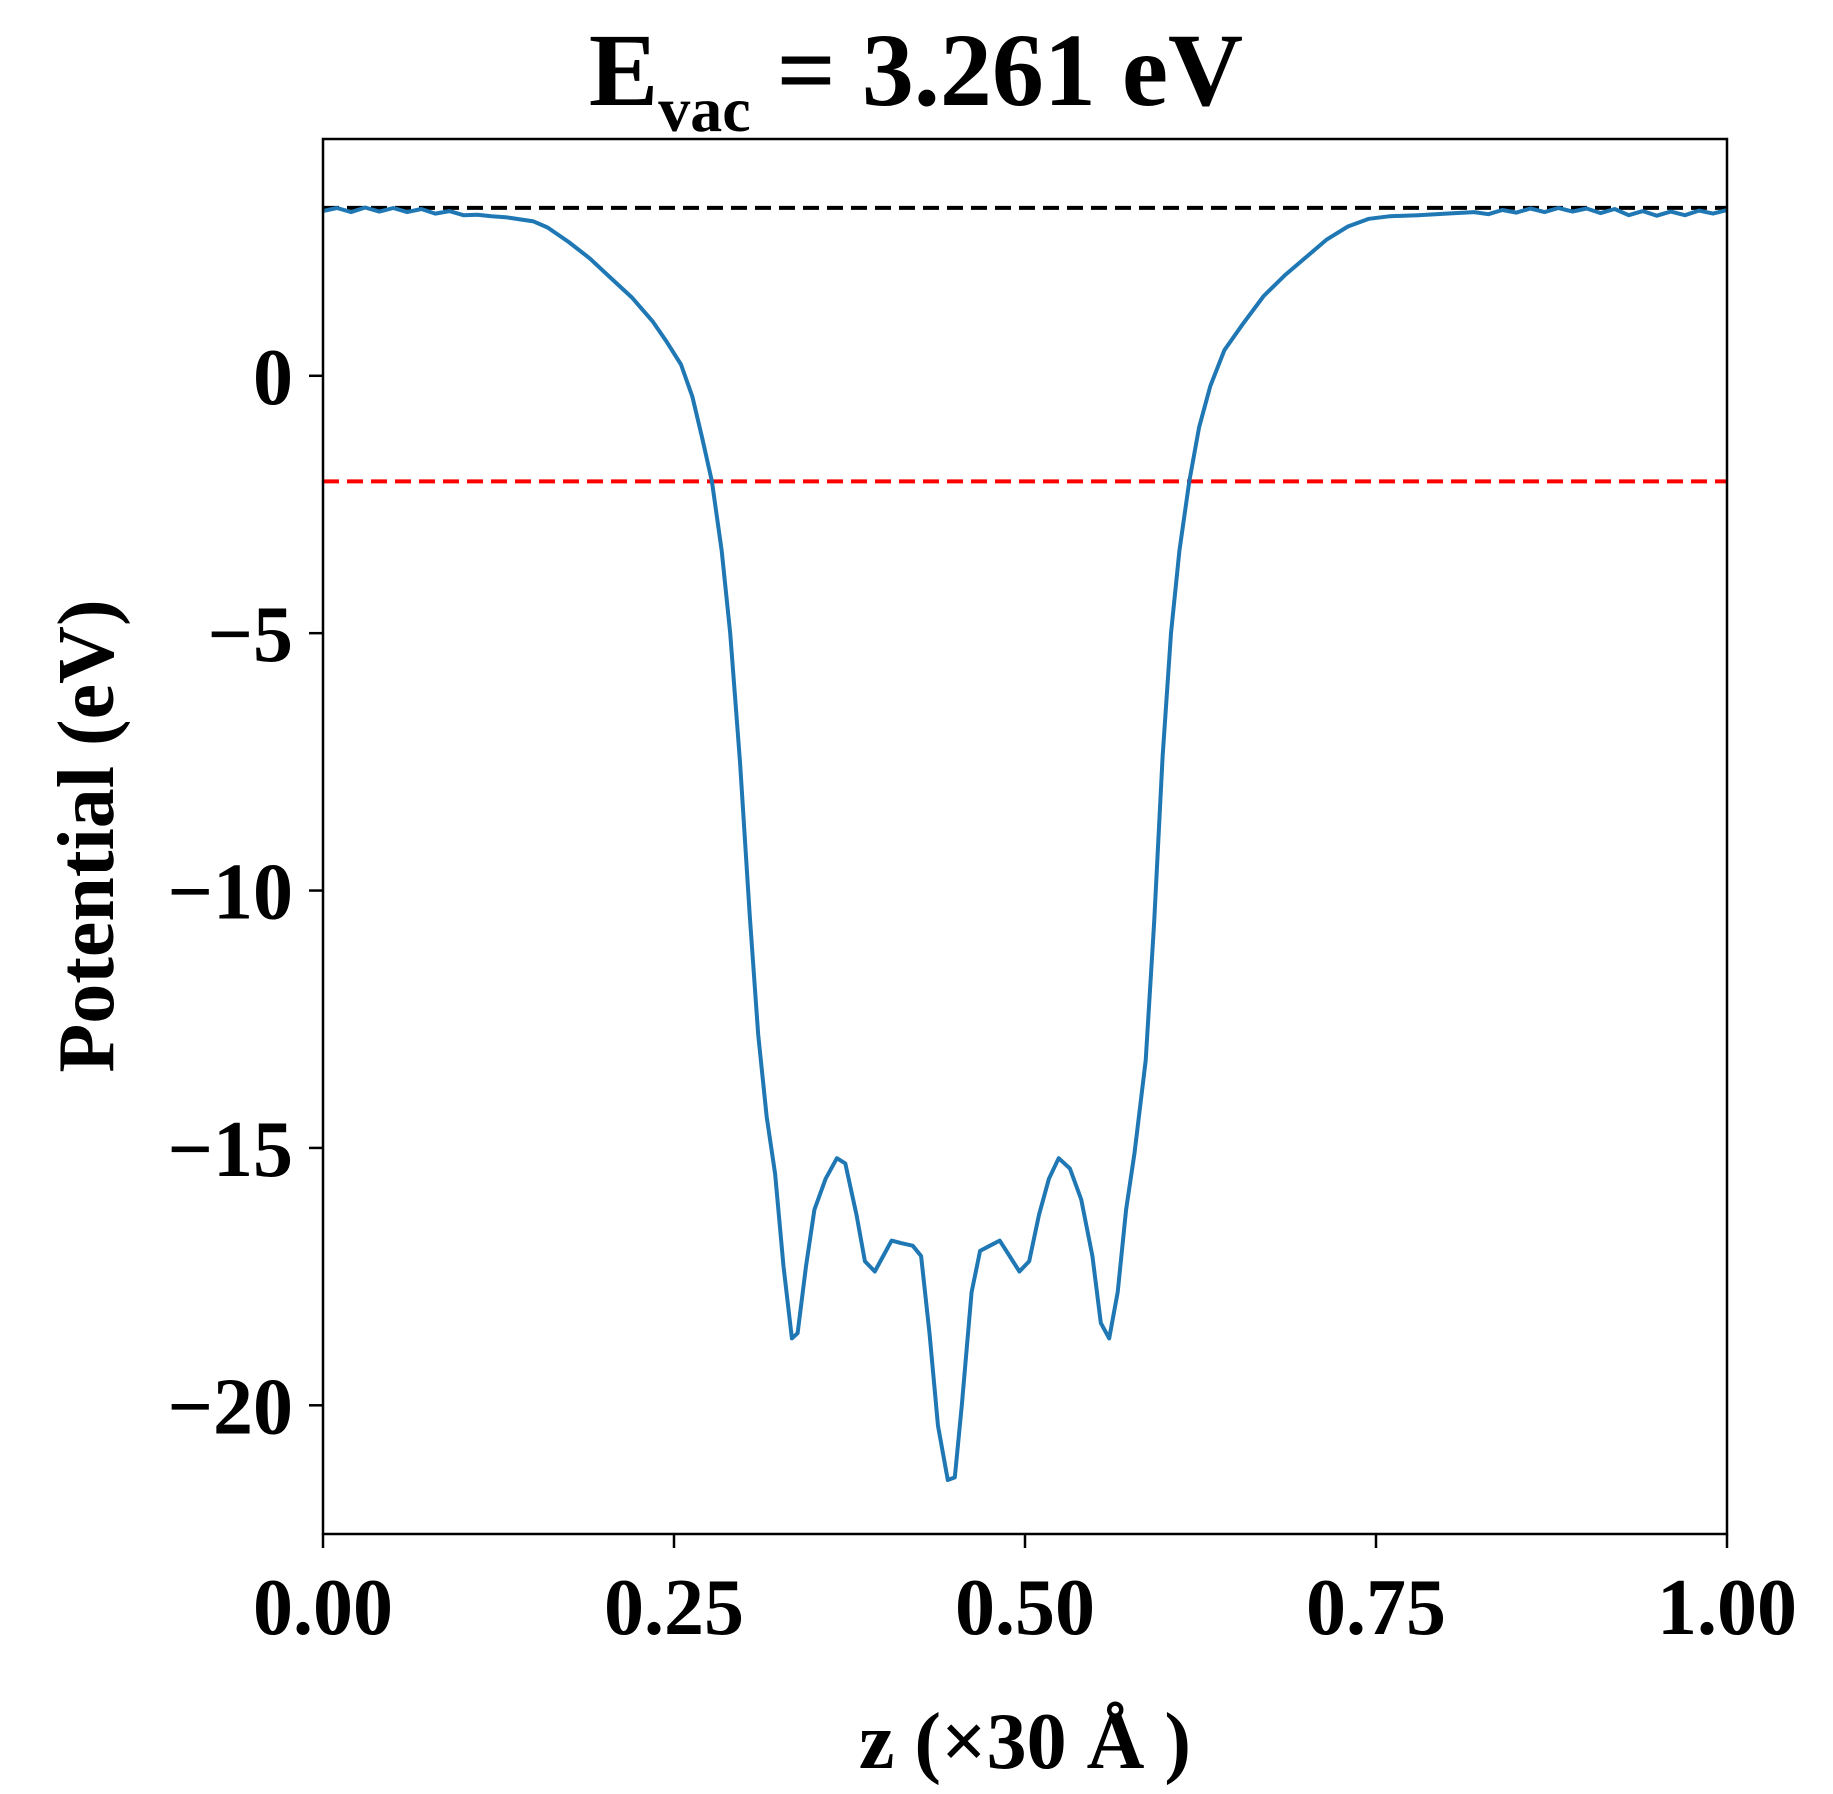  Describe the element at coordinates (623, 70) in the screenshot. I see `chart-title-main: E` at that location.